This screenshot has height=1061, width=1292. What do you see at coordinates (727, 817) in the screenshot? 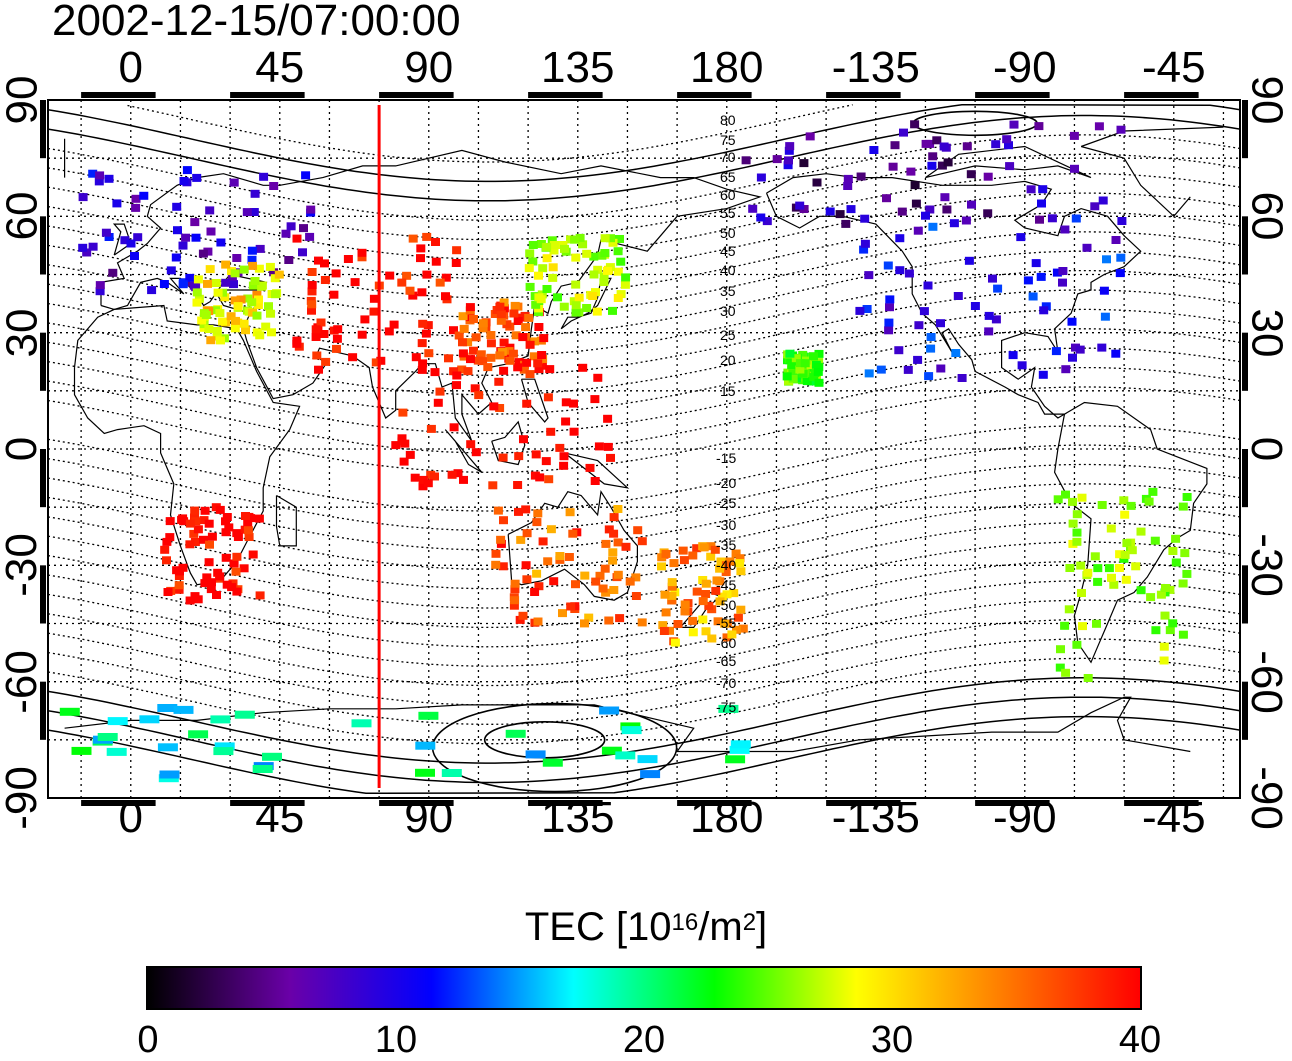
I see `bottom-axis-tick: 180` at bounding box center [727, 817].